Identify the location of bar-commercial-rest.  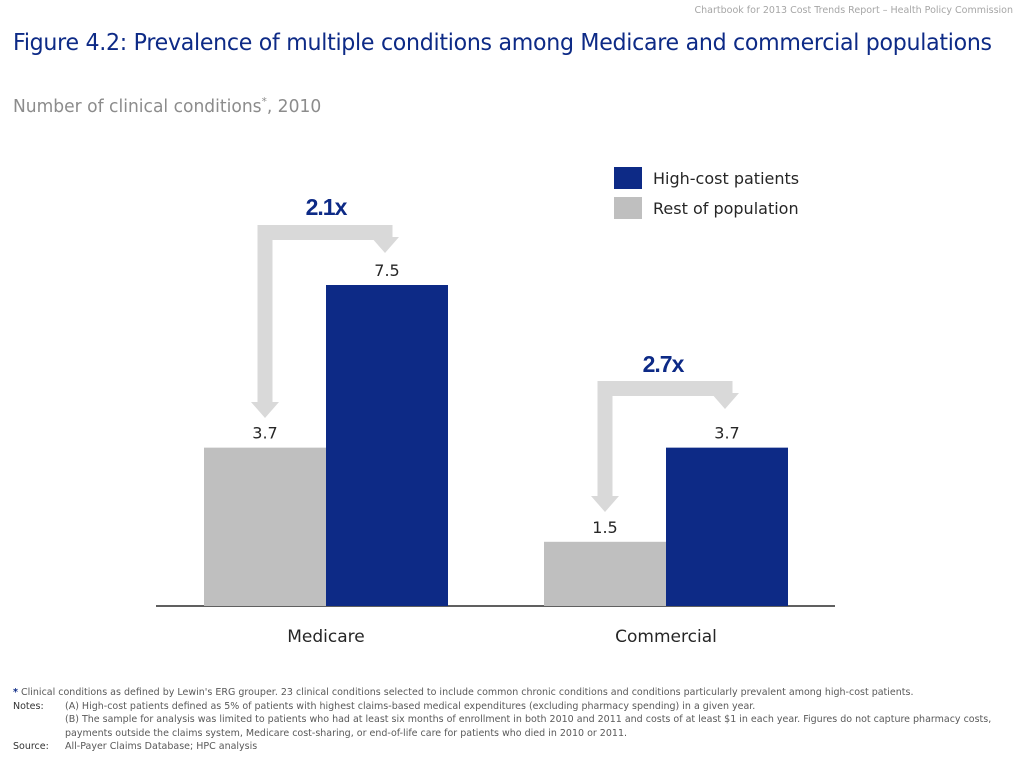
(605, 573).